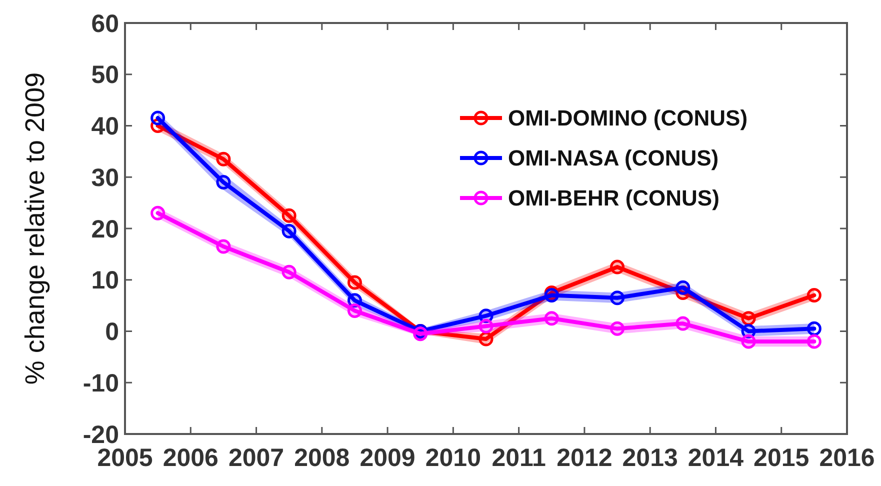 This screenshot has width=881, height=486. I want to click on y-tick-label: 0, so click(112, 332).